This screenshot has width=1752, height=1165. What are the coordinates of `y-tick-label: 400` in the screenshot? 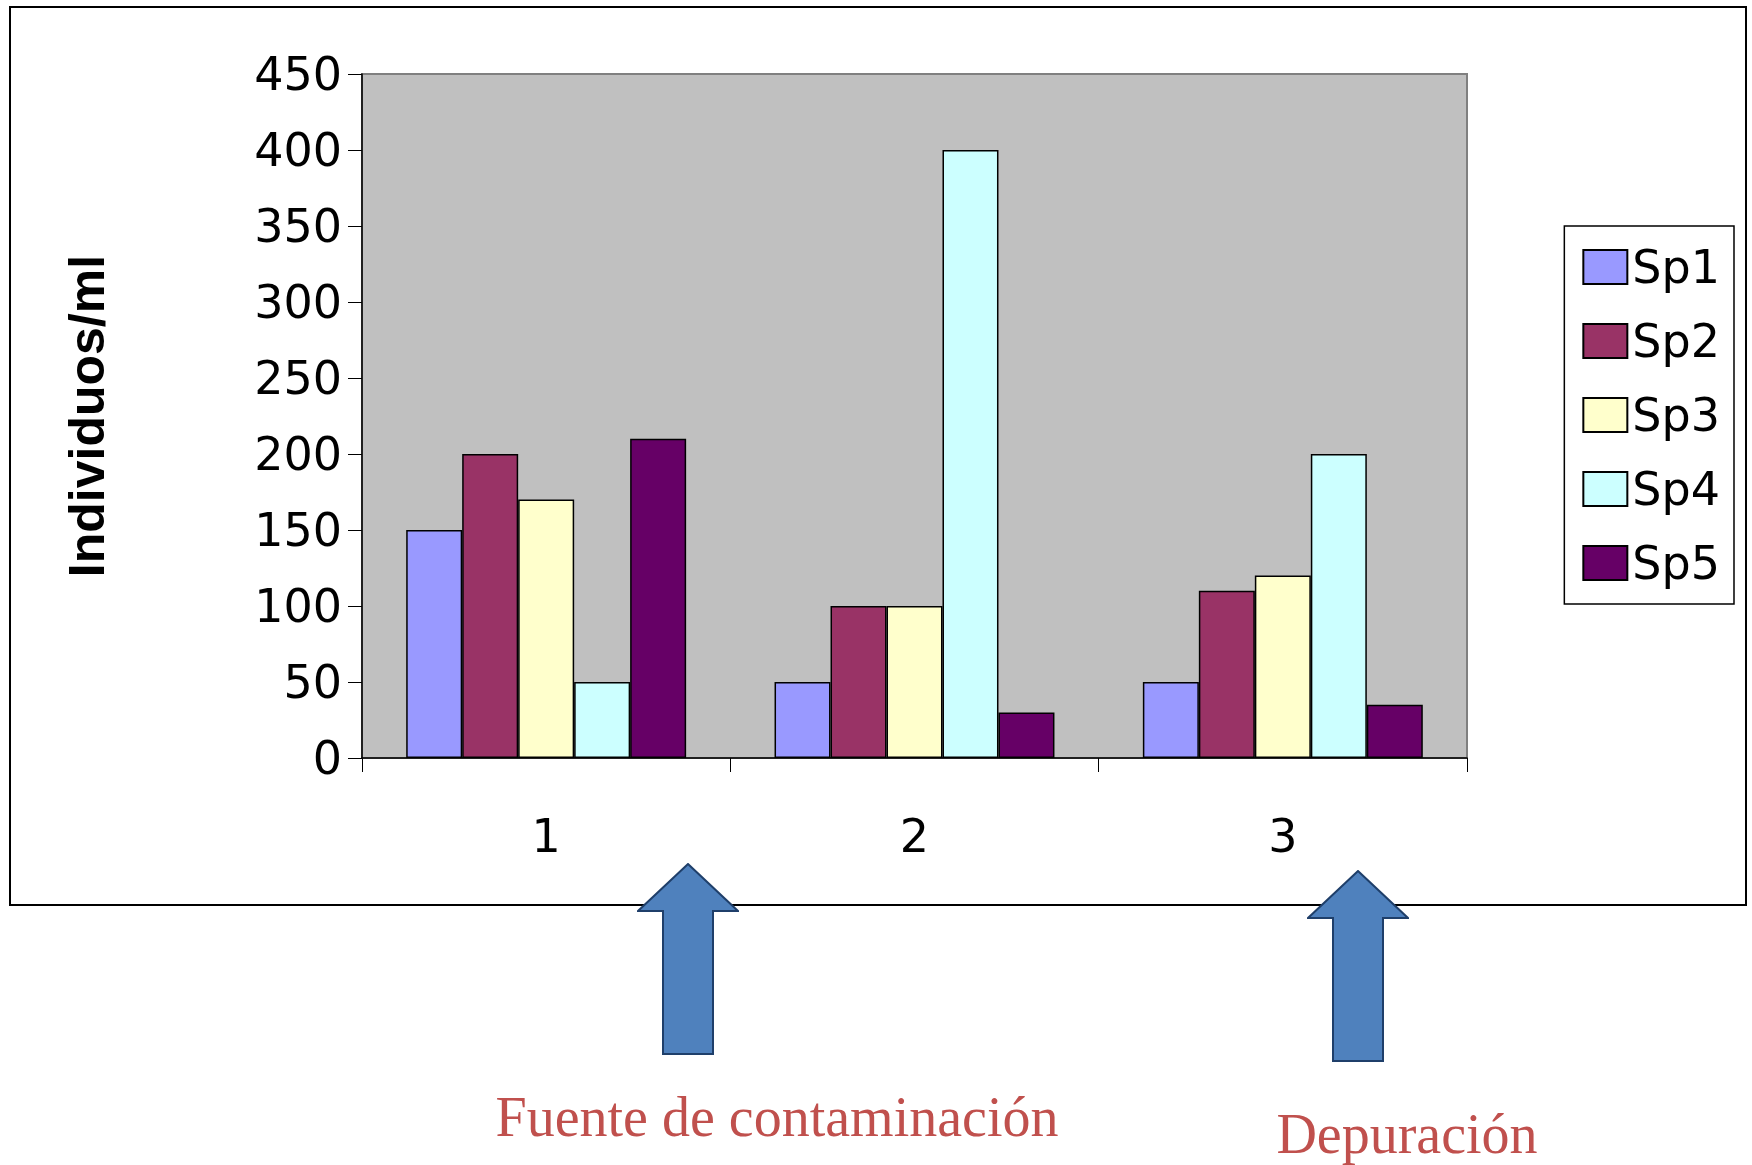 It's located at (298, 150).